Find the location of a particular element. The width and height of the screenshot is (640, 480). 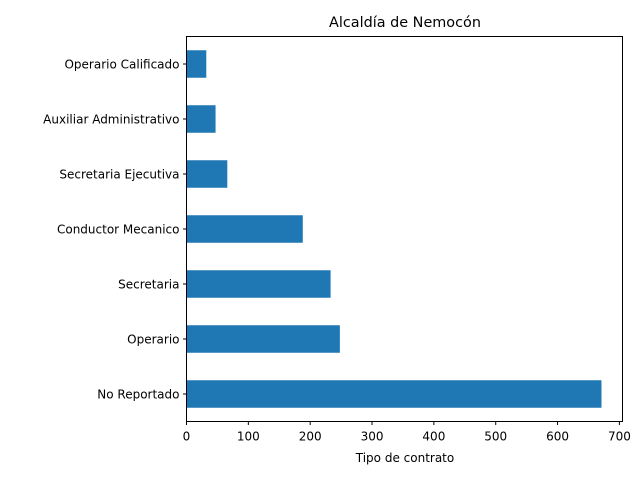

x-tick-label: 600 is located at coordinates (557, 437).